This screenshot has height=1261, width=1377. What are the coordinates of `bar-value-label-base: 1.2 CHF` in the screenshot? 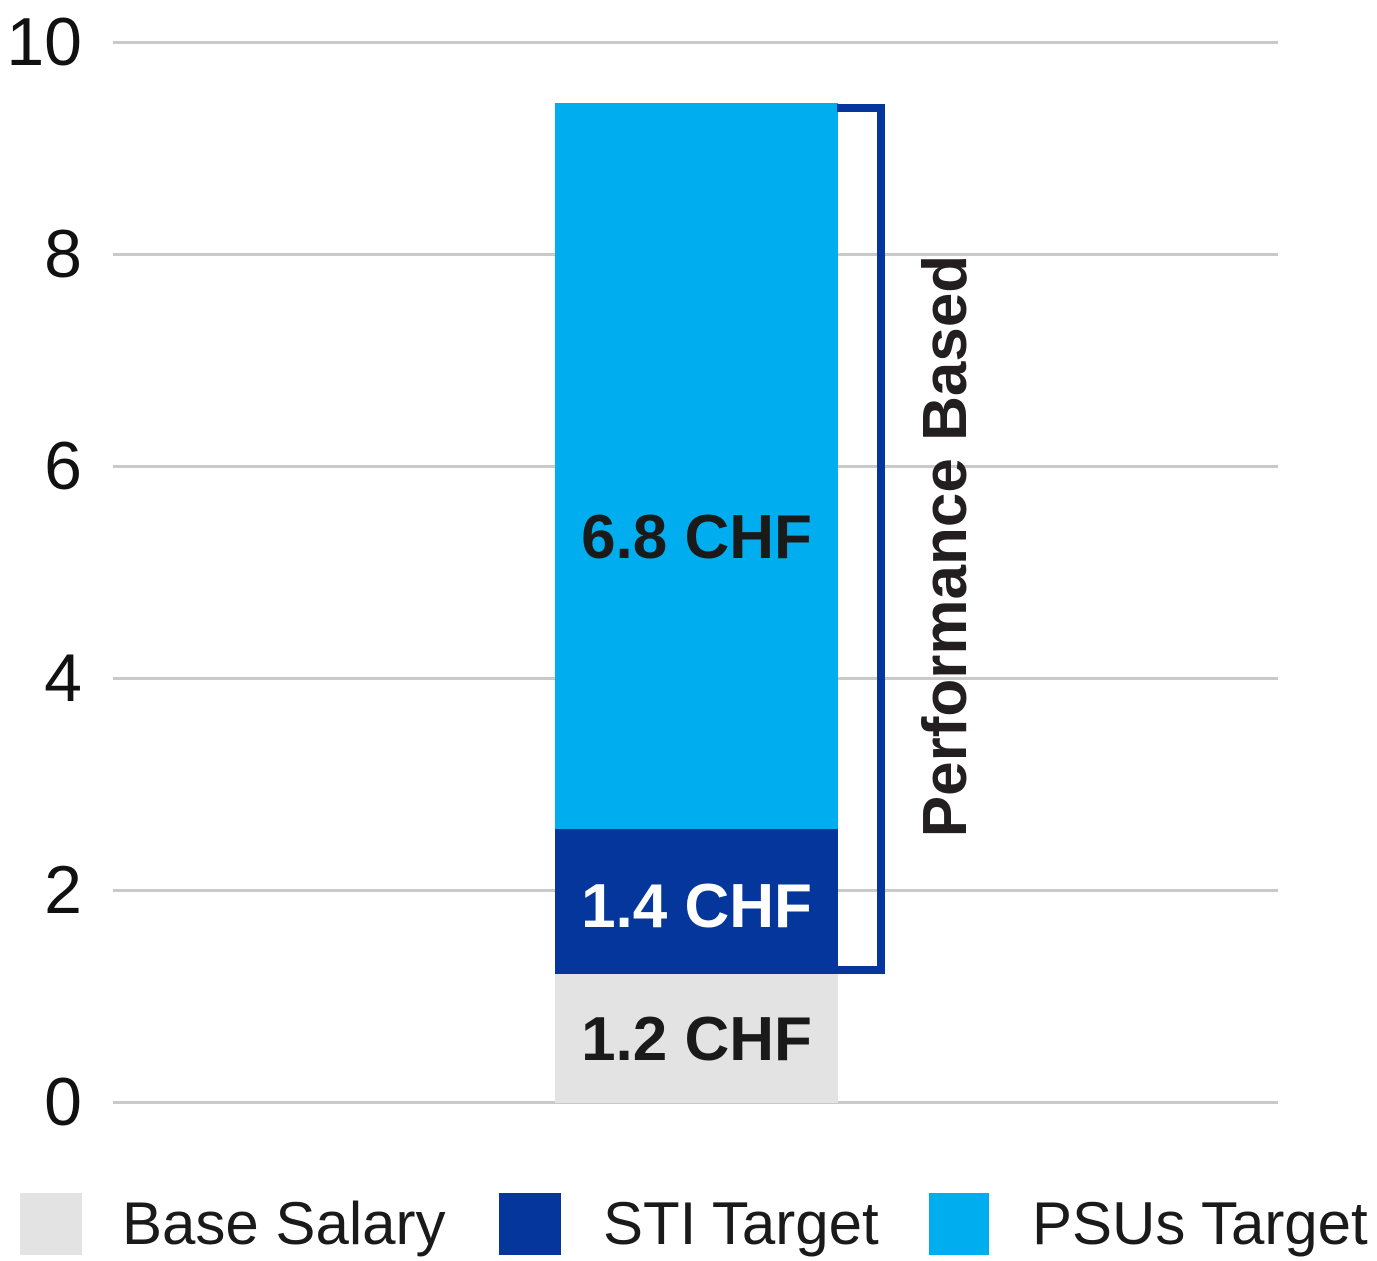 It's located at (696, 1039).